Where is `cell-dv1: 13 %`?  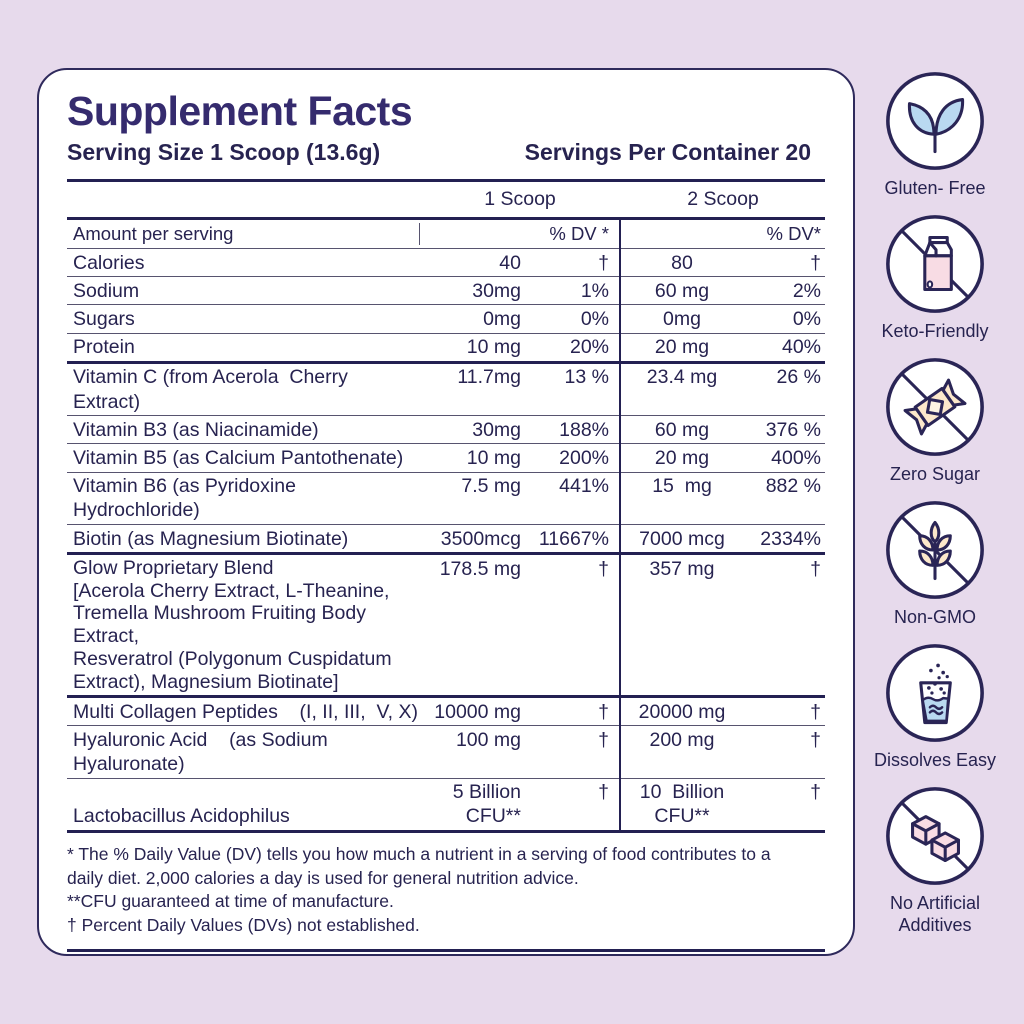
cell-dv1: 13 % is located at coordinates (586, 377).